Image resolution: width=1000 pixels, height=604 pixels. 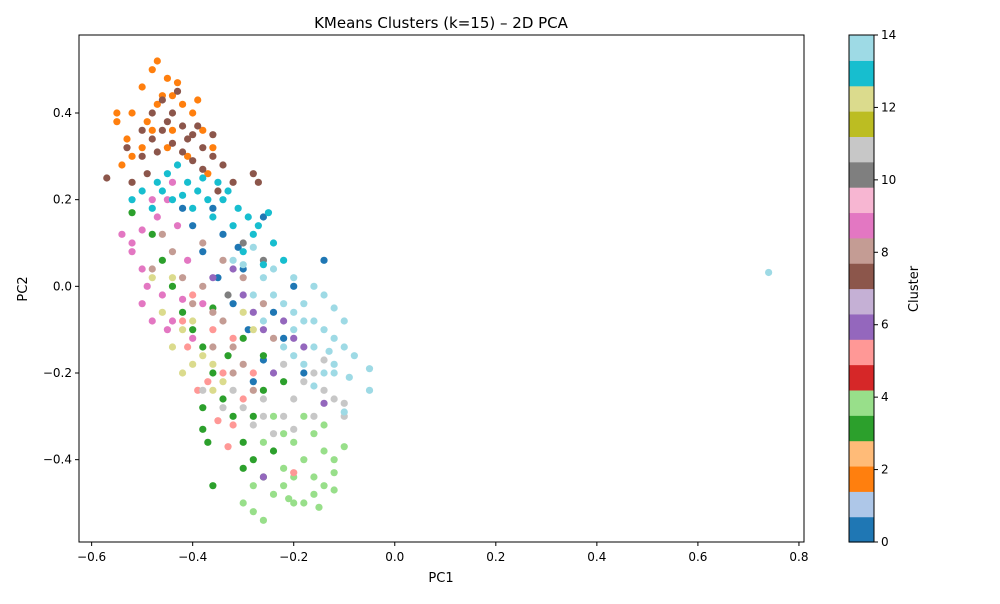 What do you see at coordinates (394, 557) in the screenshot?
I see `x-tick-label: 0.0` at bounding box center [394, 557].